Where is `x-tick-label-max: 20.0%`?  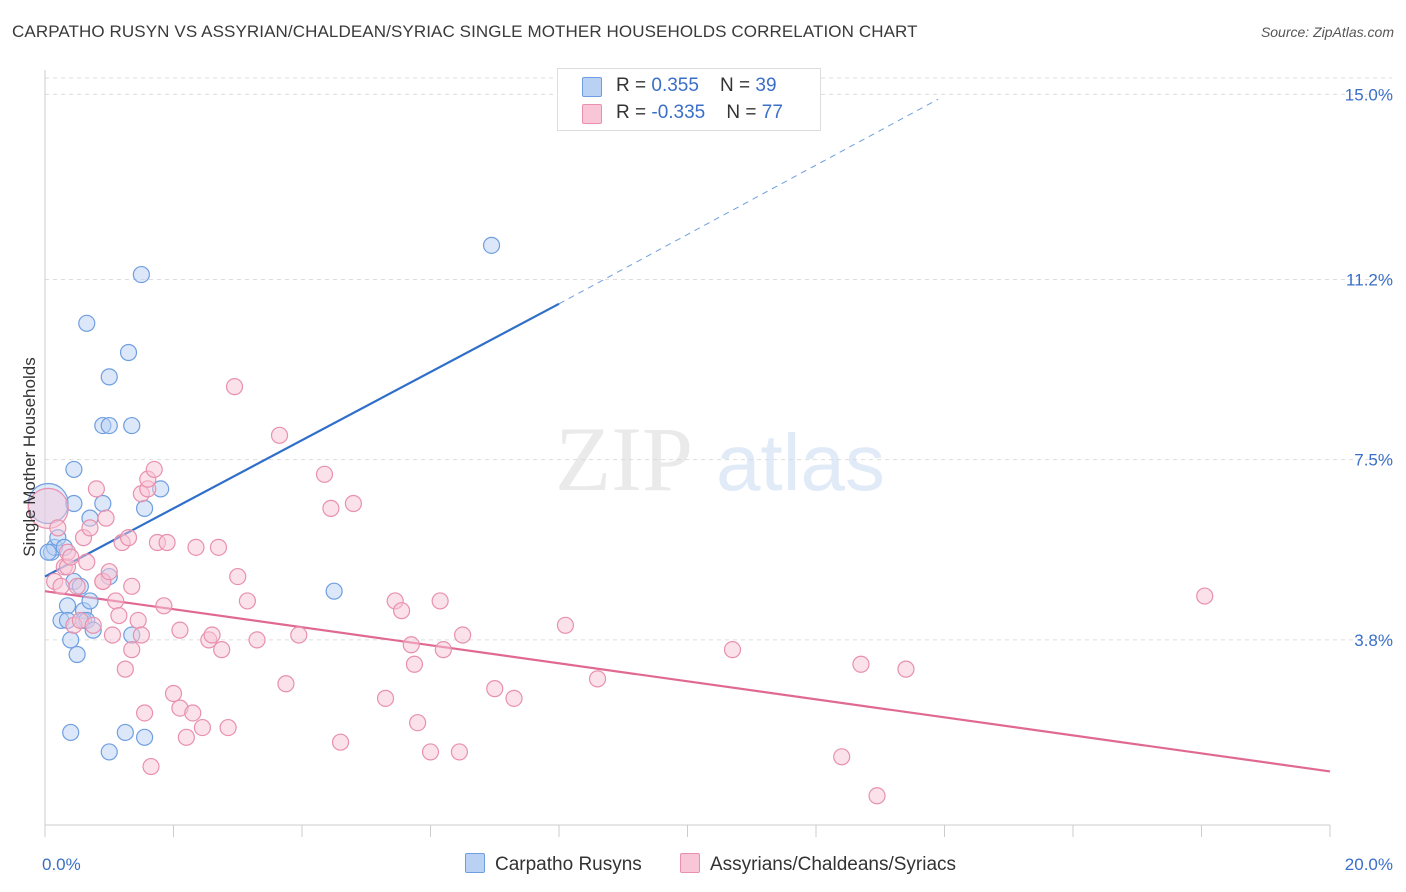
x-tick-label-max: 20.0% is located at coordinates (1369, 864).